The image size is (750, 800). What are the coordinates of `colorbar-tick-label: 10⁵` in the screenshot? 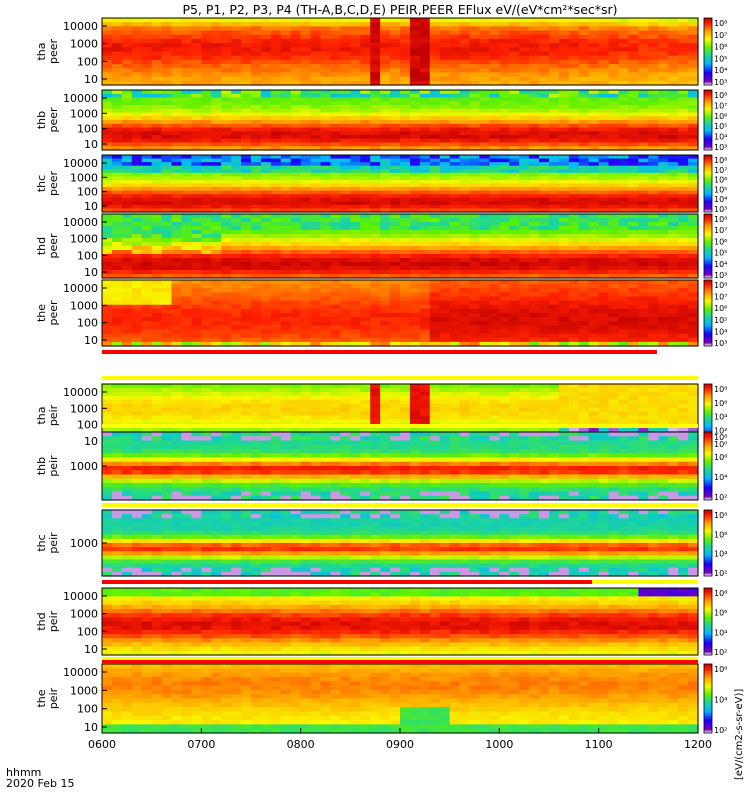 It's located at (720, 58).